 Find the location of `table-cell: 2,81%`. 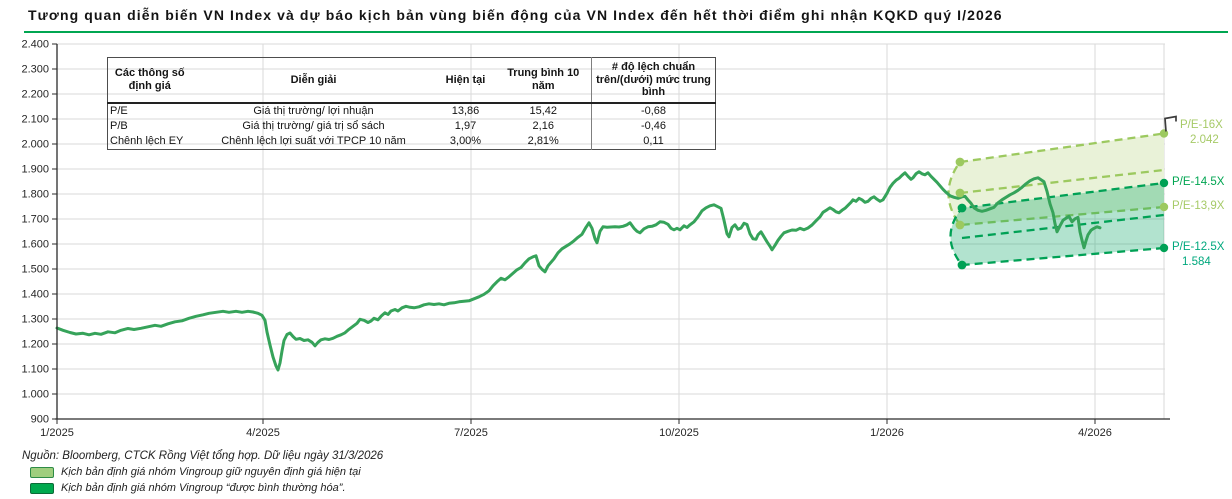

table-cell: 2,81% is located at coordinates (543, 141).